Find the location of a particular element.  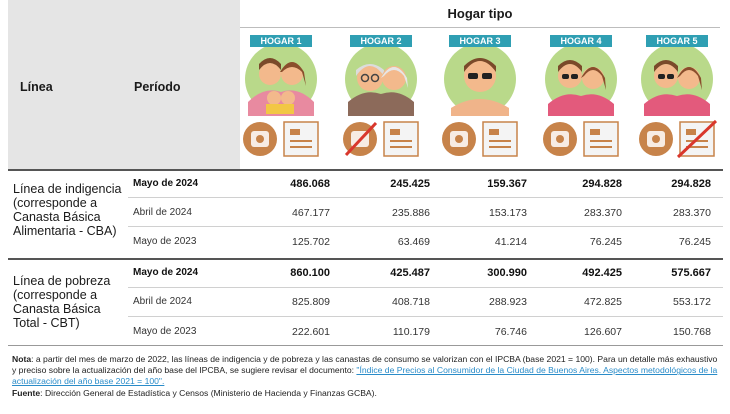

group-header-divider is located at coordinates (480, 27).